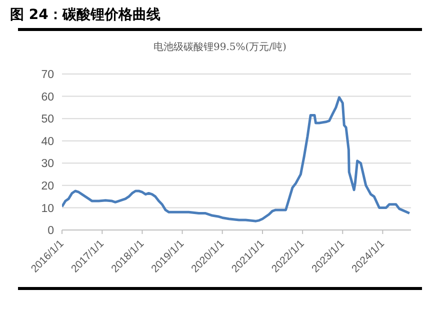  I want to click on y-tick-label: 0, so click(51, 231).